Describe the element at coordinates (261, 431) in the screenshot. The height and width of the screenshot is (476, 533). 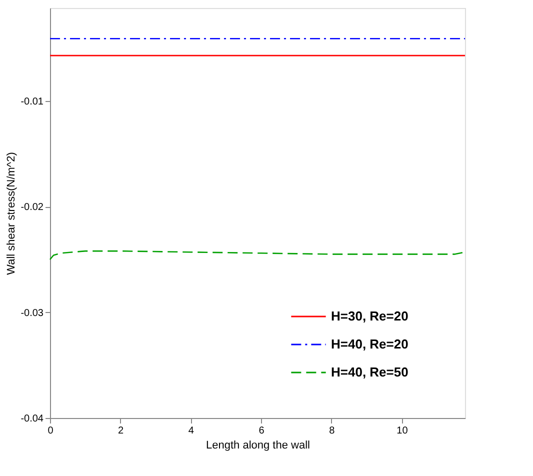
I see `x-tick-label: 6` at that location.